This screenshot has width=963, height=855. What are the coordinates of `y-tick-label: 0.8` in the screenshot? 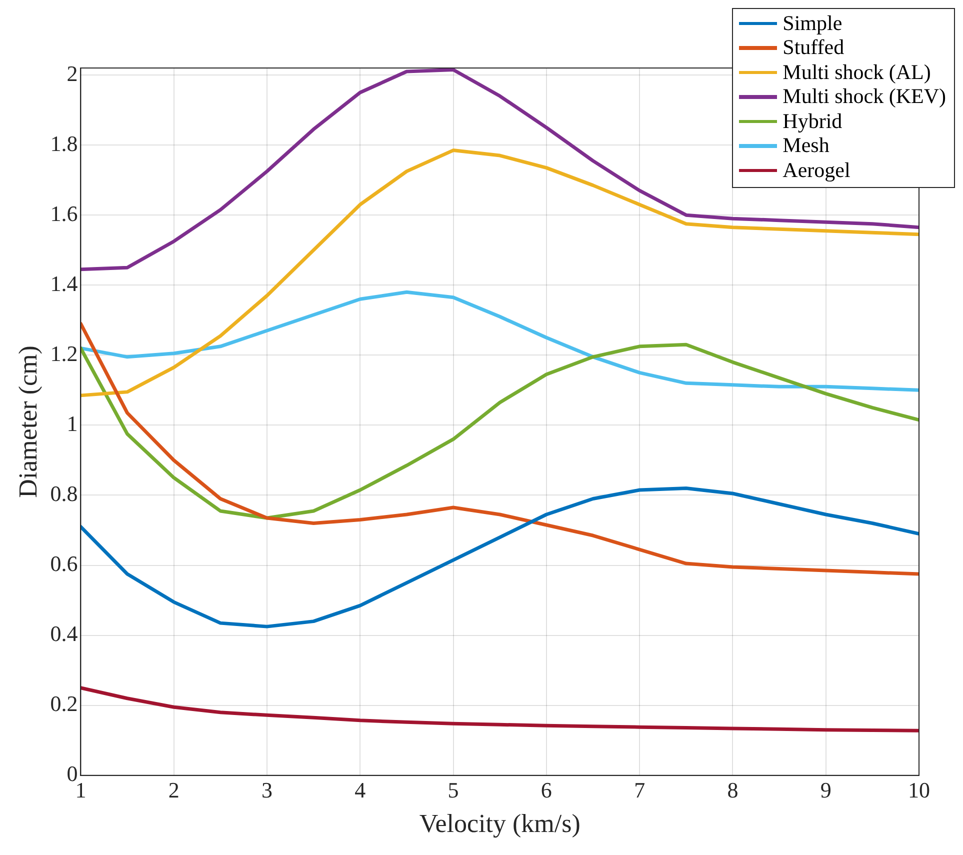 It's located at (64, 493).